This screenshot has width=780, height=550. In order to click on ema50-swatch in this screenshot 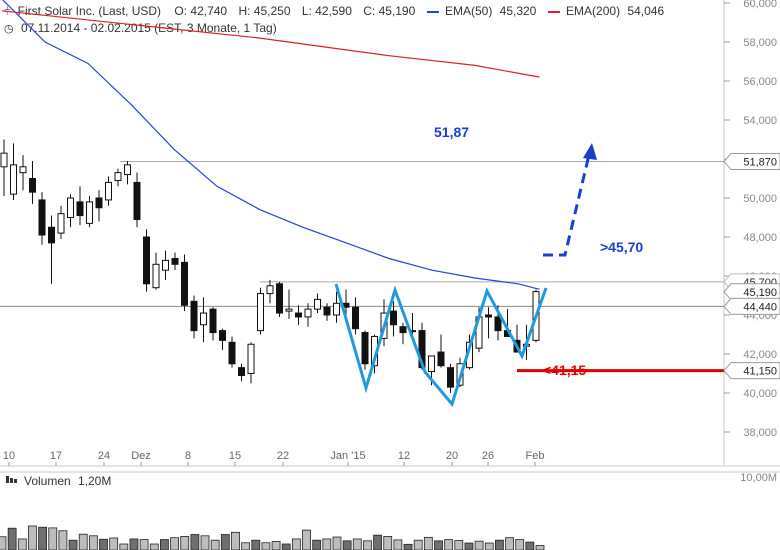, I will do `click(432, 11)`.